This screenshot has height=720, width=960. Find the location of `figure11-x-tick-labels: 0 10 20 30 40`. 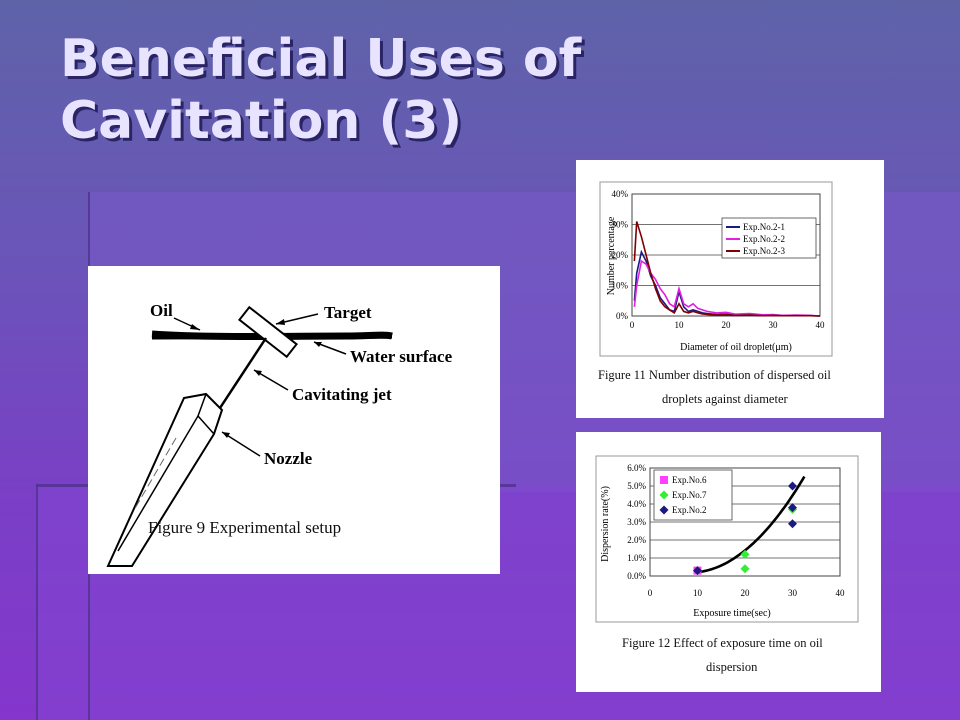

figure11-x-tick-labels: 0 10 20 30 40 is located at coordinates (727, 325).